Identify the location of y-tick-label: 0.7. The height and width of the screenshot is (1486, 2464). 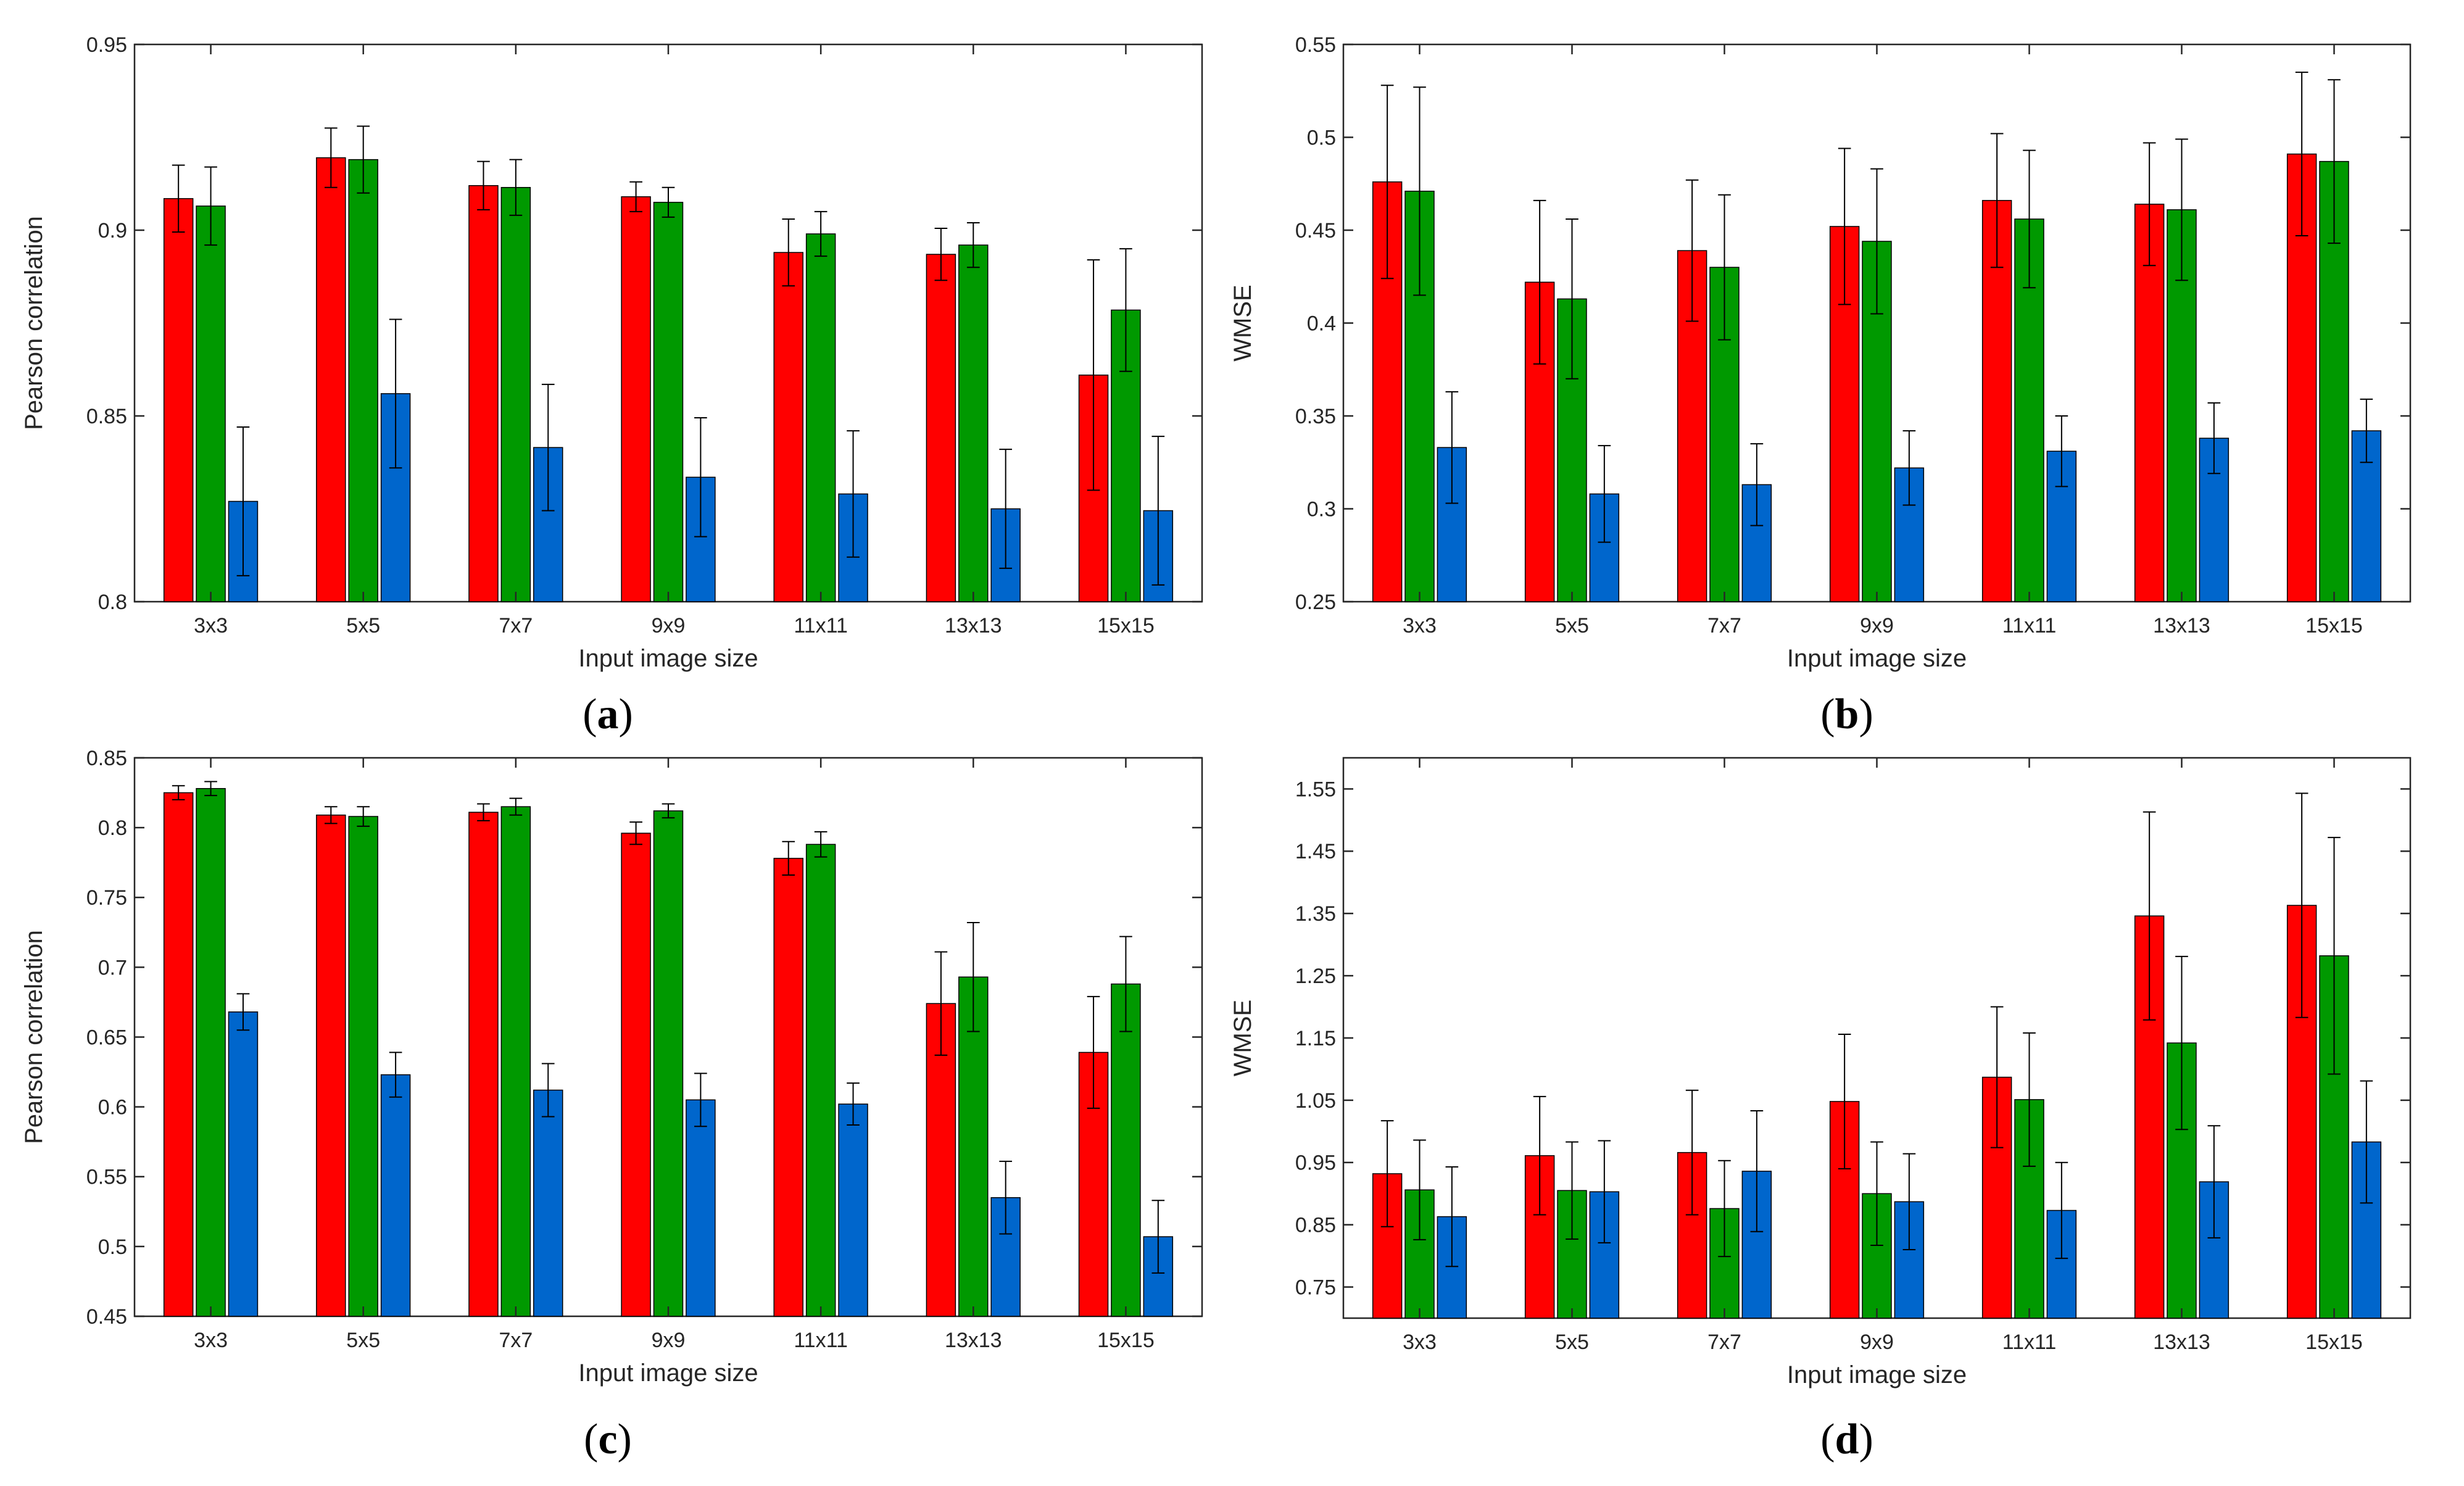
(112, 967).